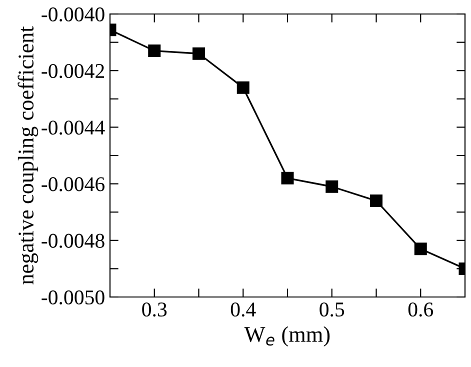  I want to click on x-tick-label: 0.5, so click(332, 309).